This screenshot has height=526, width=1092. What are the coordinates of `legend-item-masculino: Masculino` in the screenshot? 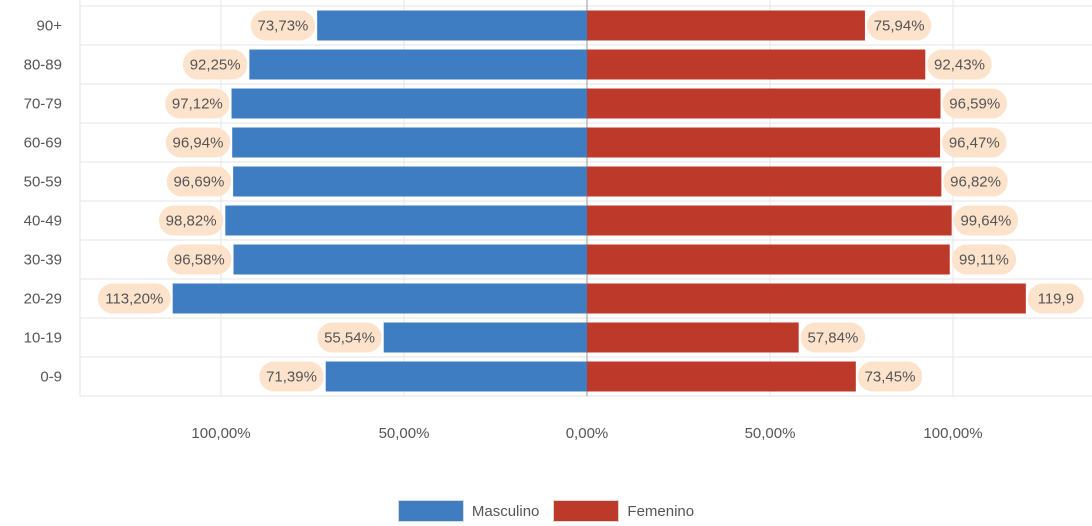 It's located at (468, 511).